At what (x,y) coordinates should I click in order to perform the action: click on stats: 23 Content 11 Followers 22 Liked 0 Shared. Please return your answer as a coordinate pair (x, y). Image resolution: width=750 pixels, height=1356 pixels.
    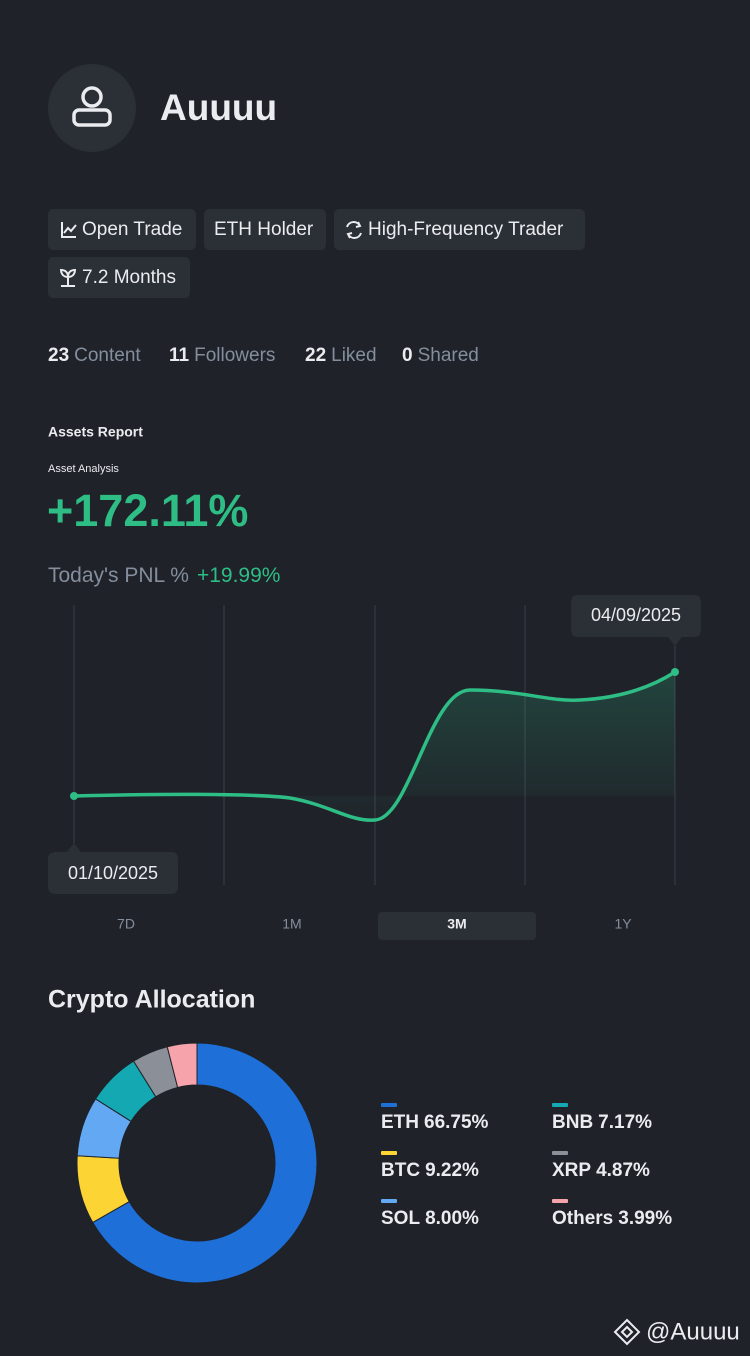
    Looking at the image, I should click on (263, 355).